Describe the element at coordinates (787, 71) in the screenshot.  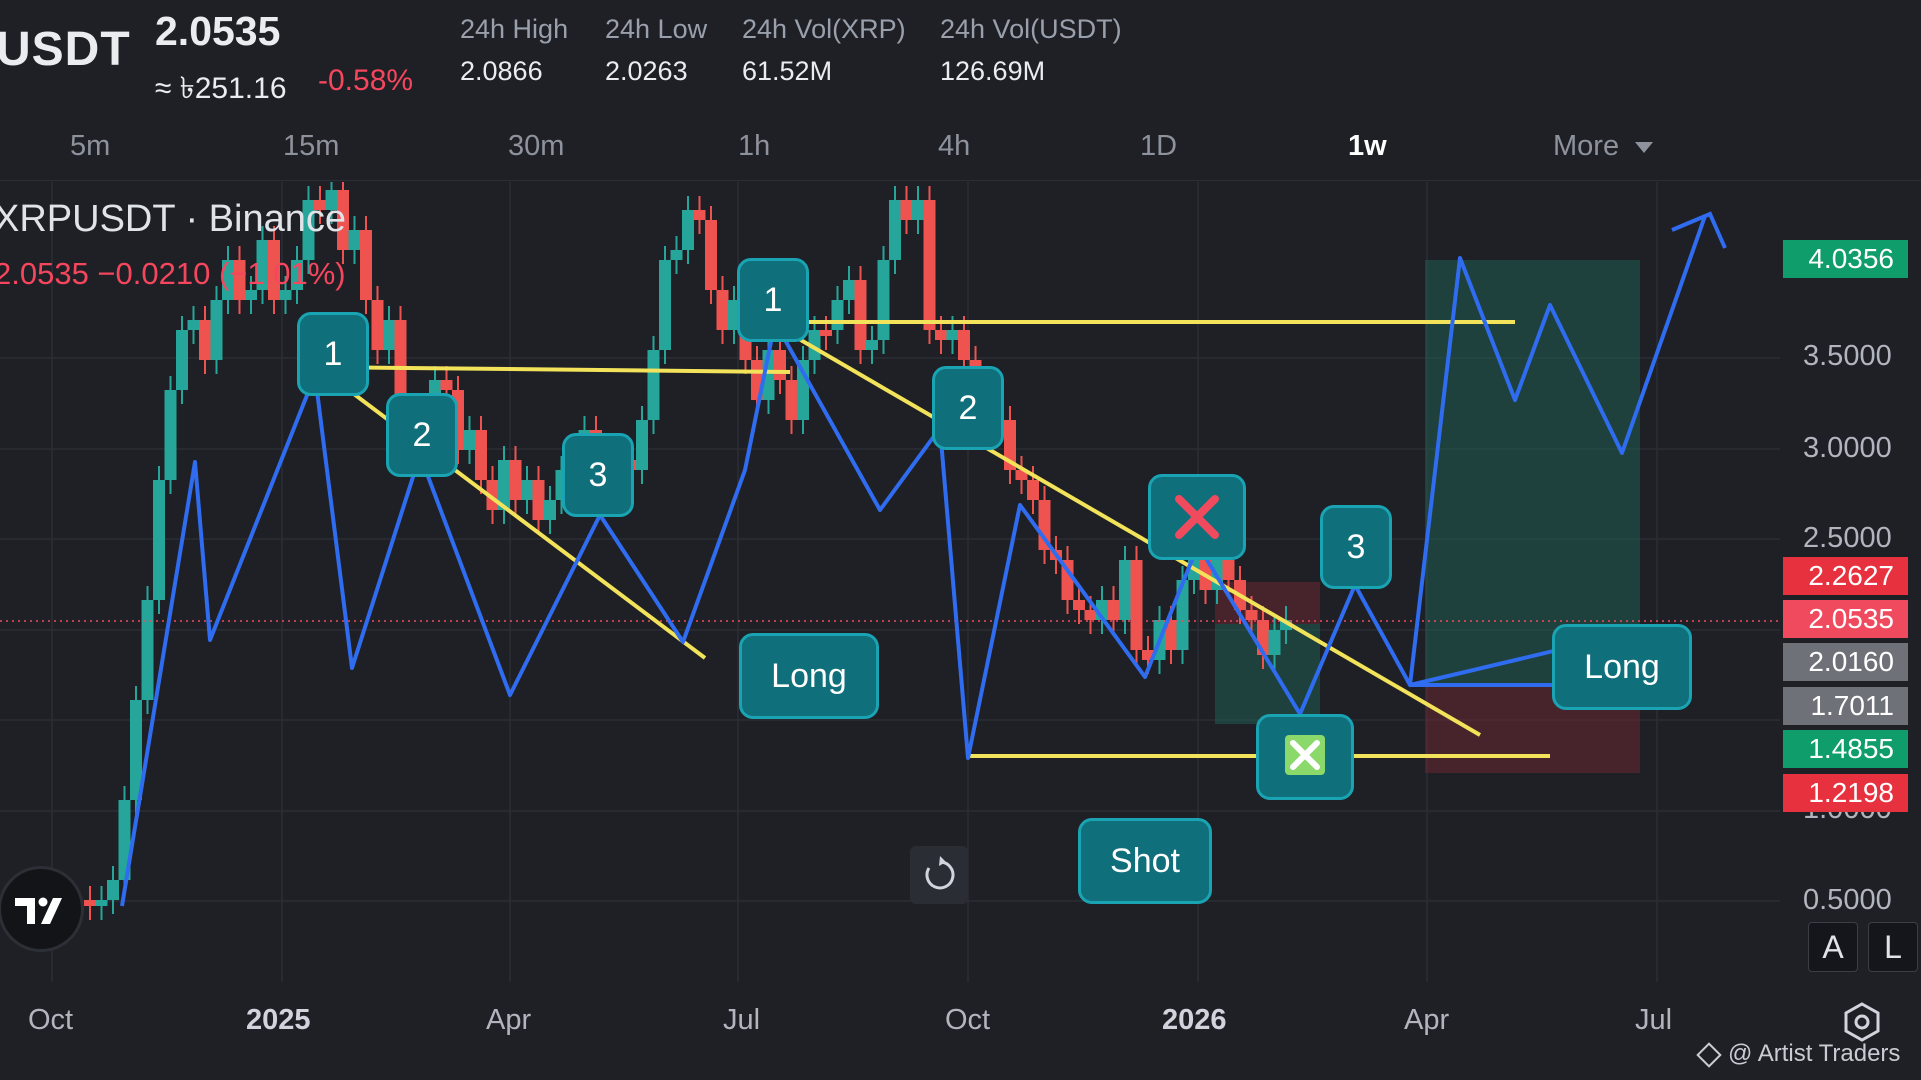
I see `stat-24h-vol-xrp-value: 61.52M` at that location.